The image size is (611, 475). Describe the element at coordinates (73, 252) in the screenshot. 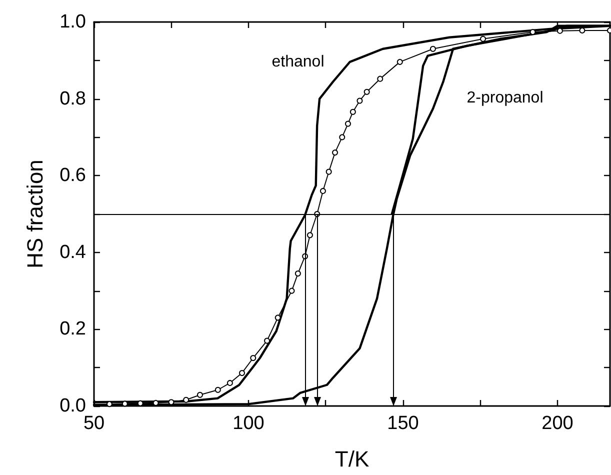

I see `y-tick-label: 0.4` at that location.